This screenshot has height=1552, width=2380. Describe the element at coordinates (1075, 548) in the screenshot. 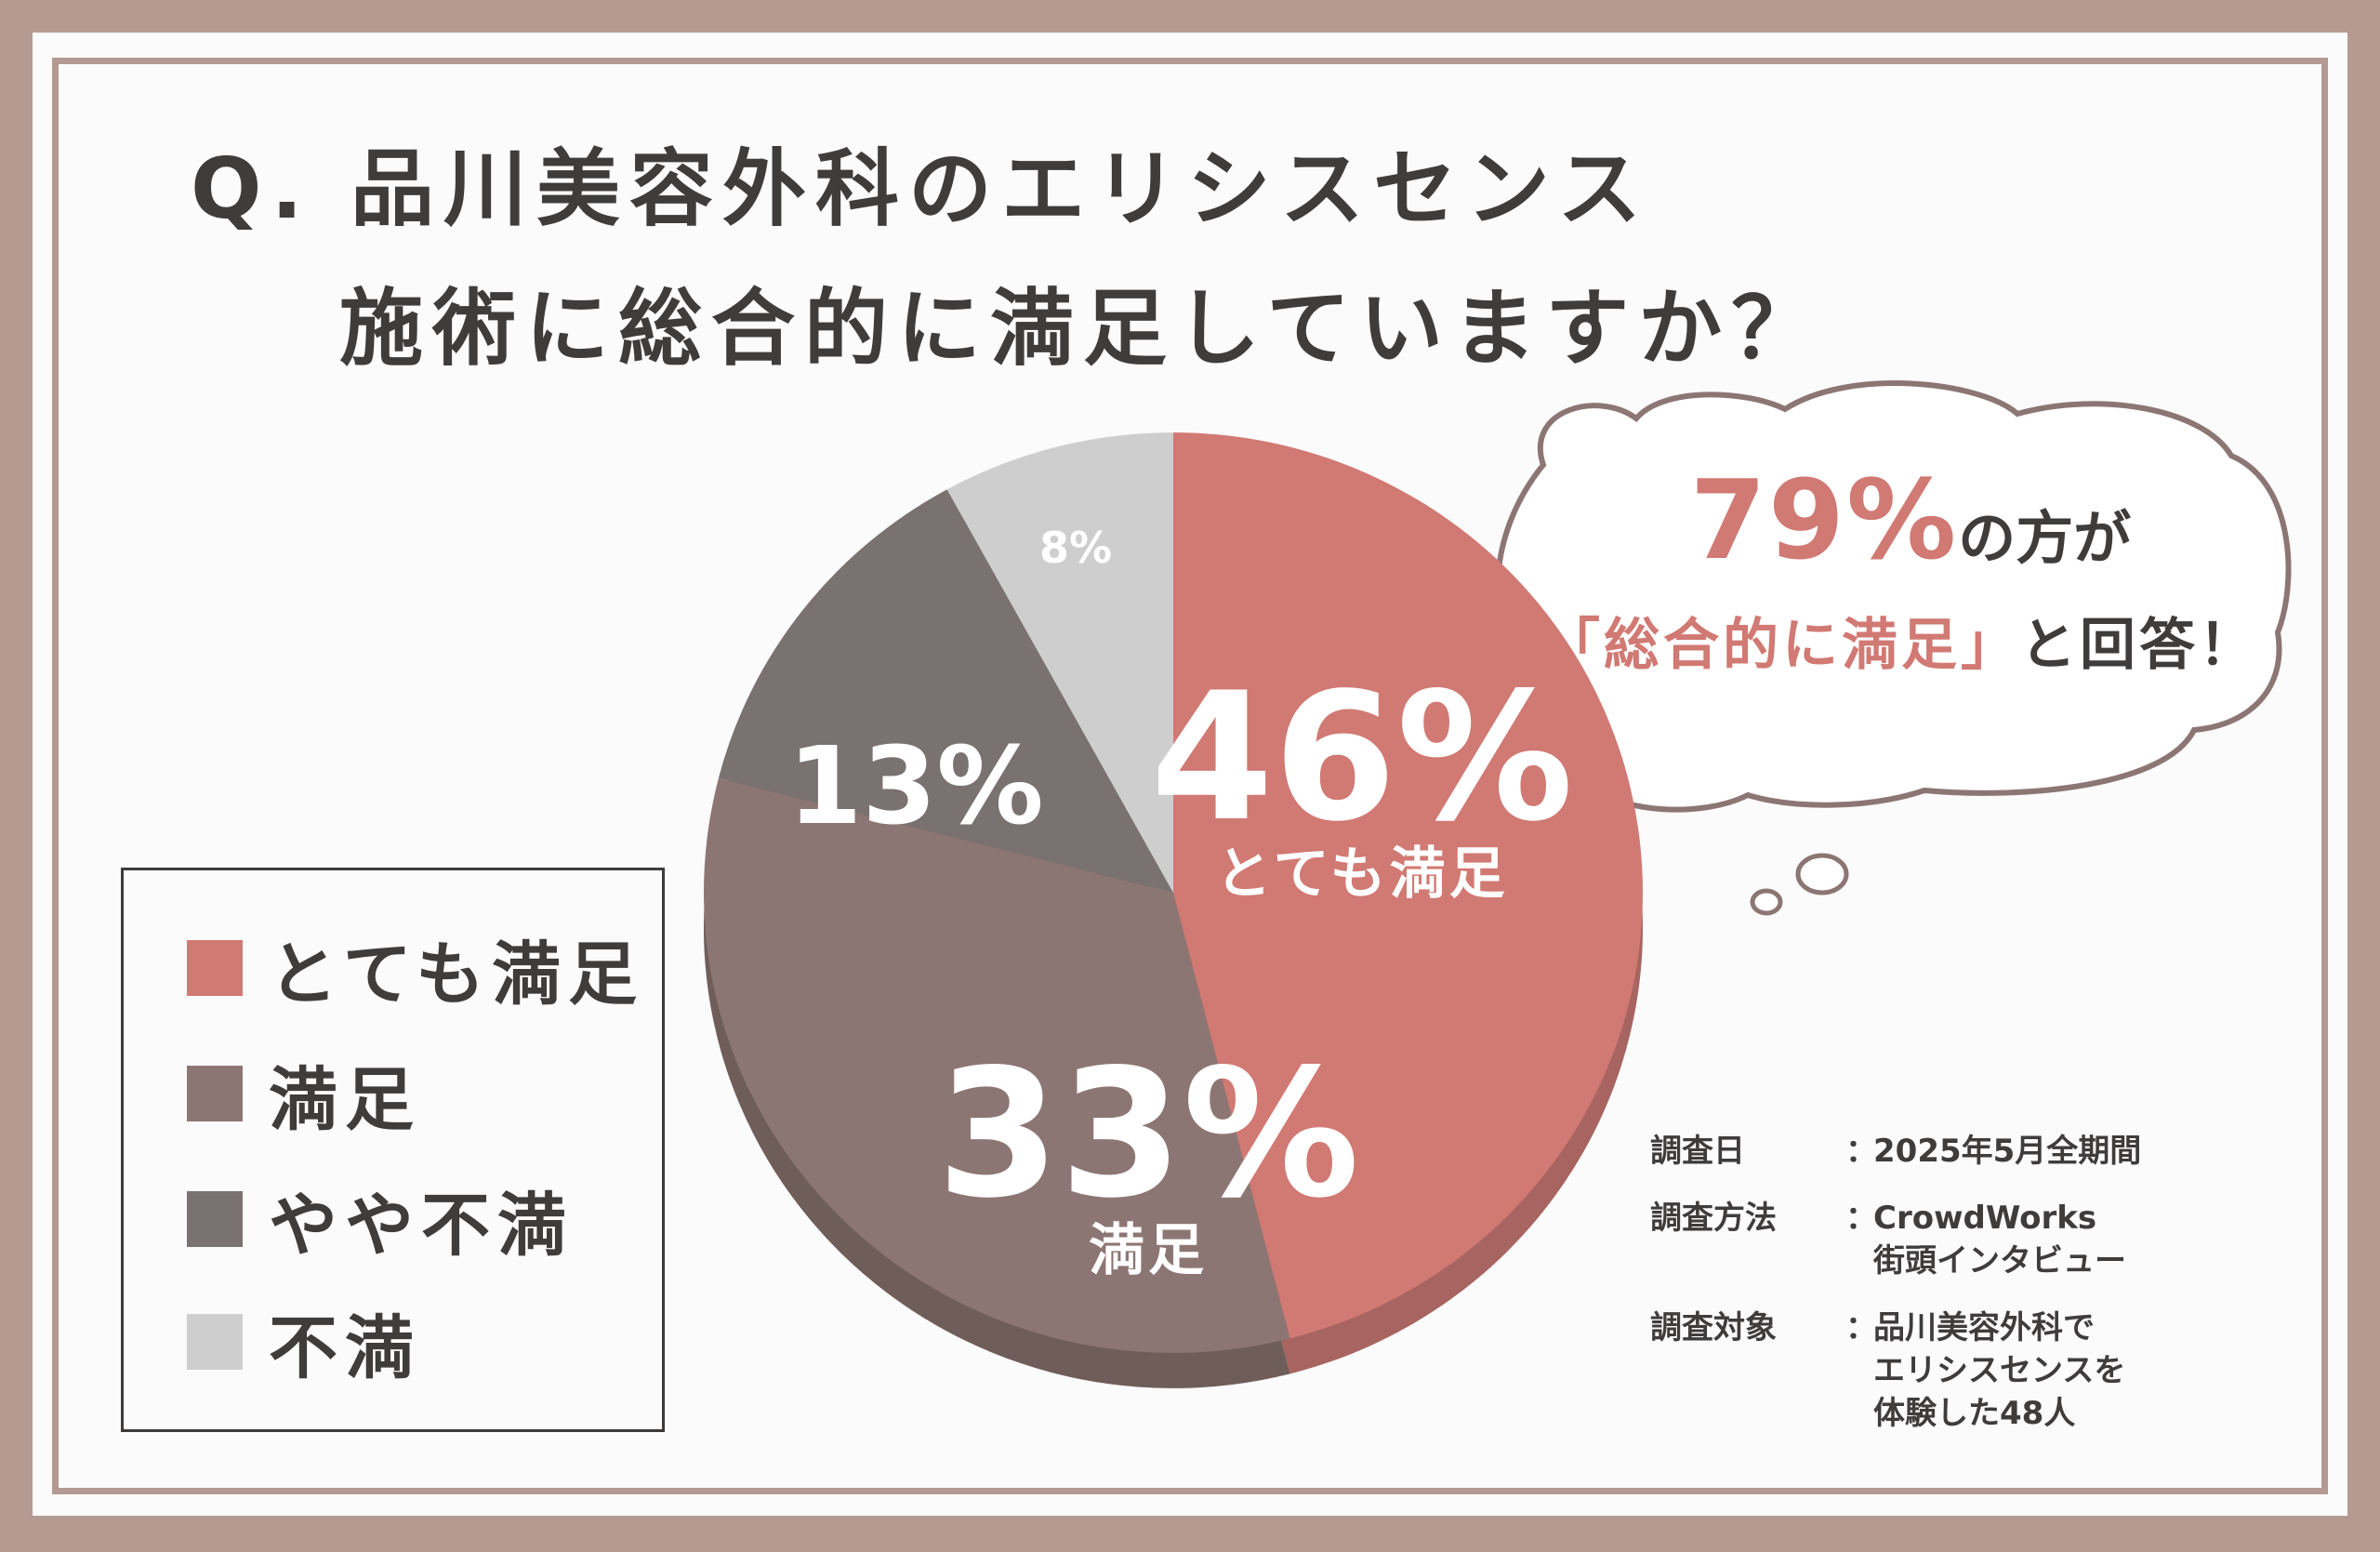

I see `pie-value-label-dissatisfied: 8%` at that location.